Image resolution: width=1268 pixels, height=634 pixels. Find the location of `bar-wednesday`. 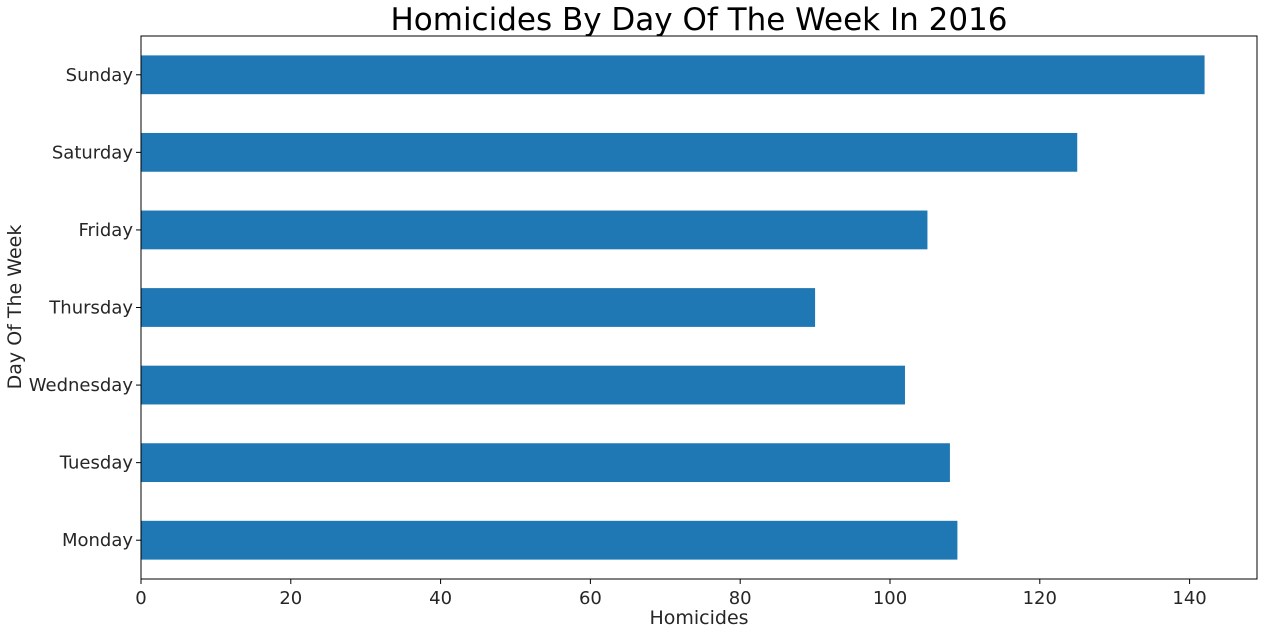

bar-wednesday is located at coordinates (523, 385).